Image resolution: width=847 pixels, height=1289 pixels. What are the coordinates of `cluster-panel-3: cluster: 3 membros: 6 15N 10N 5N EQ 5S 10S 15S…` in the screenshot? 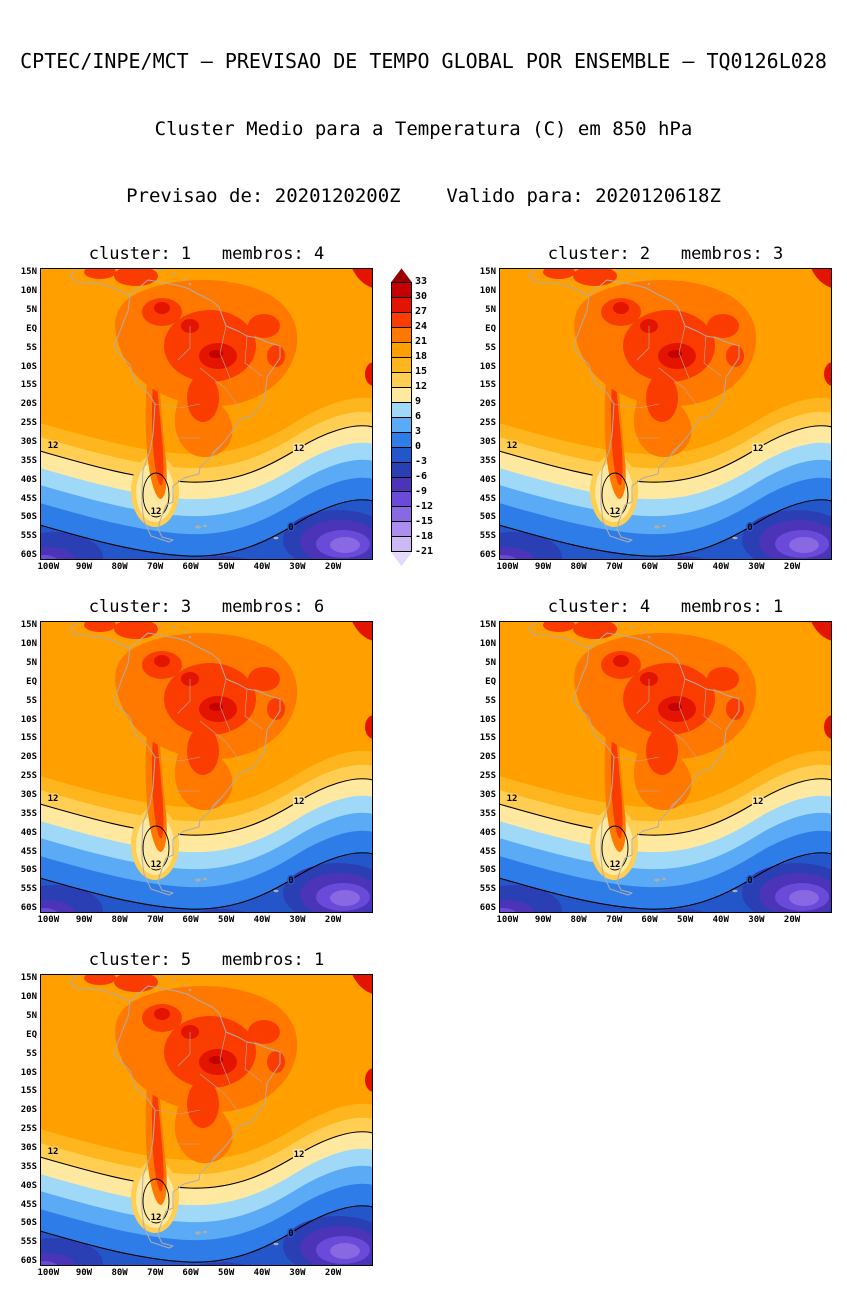 It's located at (193, 761).